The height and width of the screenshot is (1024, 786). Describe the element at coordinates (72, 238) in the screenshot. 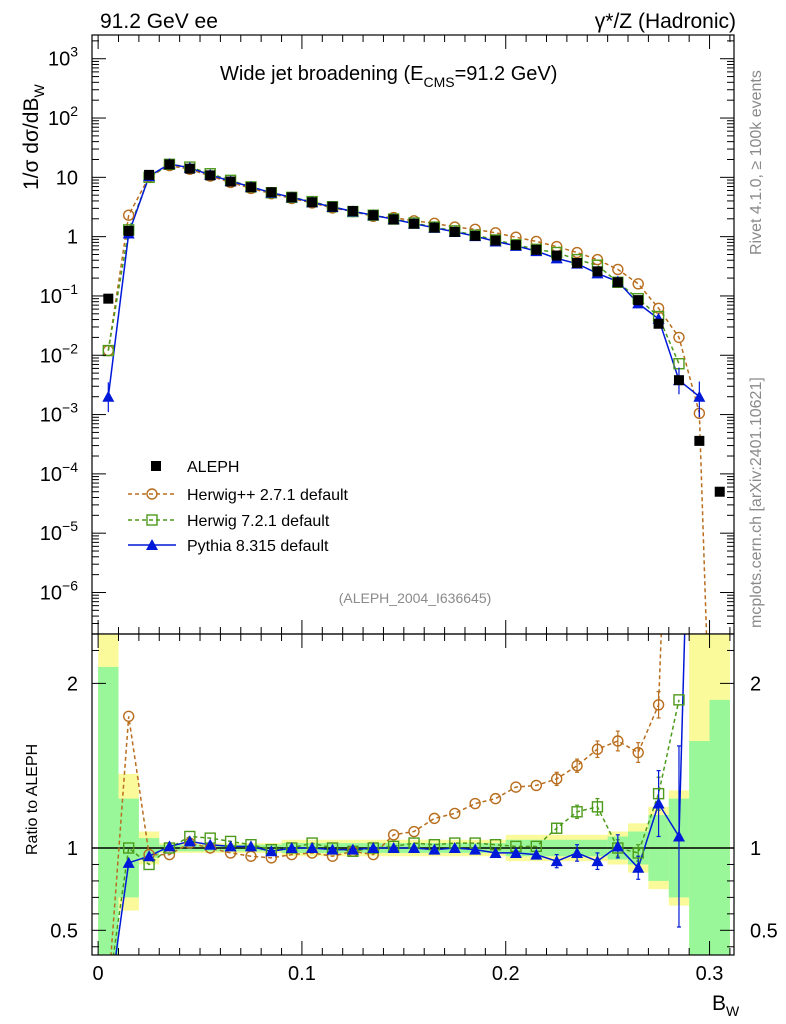

I see `y-tick-label-base: 1` at that location.